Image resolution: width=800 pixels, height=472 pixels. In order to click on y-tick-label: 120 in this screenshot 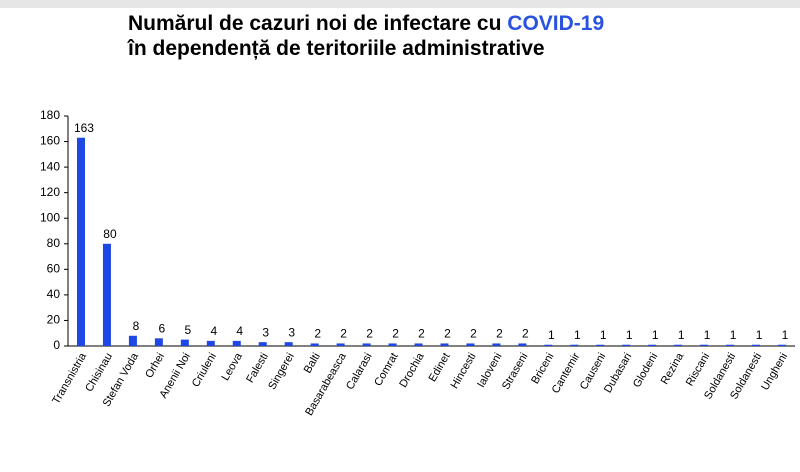, I will do `click(50, 192)`.